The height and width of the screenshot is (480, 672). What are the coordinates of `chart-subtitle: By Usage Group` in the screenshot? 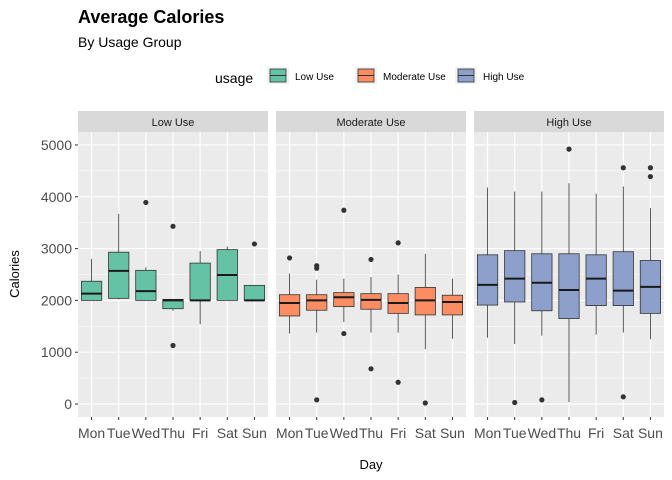 It's located at (130, 42).